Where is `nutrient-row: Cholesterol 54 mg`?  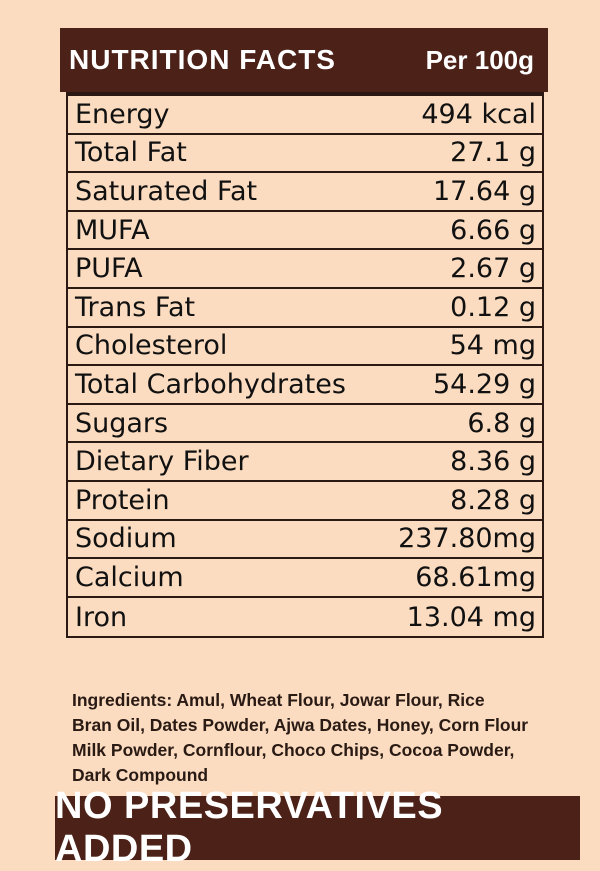
nutrient-row: Cholesterol 54 mg is located at coordinates (305, 347).